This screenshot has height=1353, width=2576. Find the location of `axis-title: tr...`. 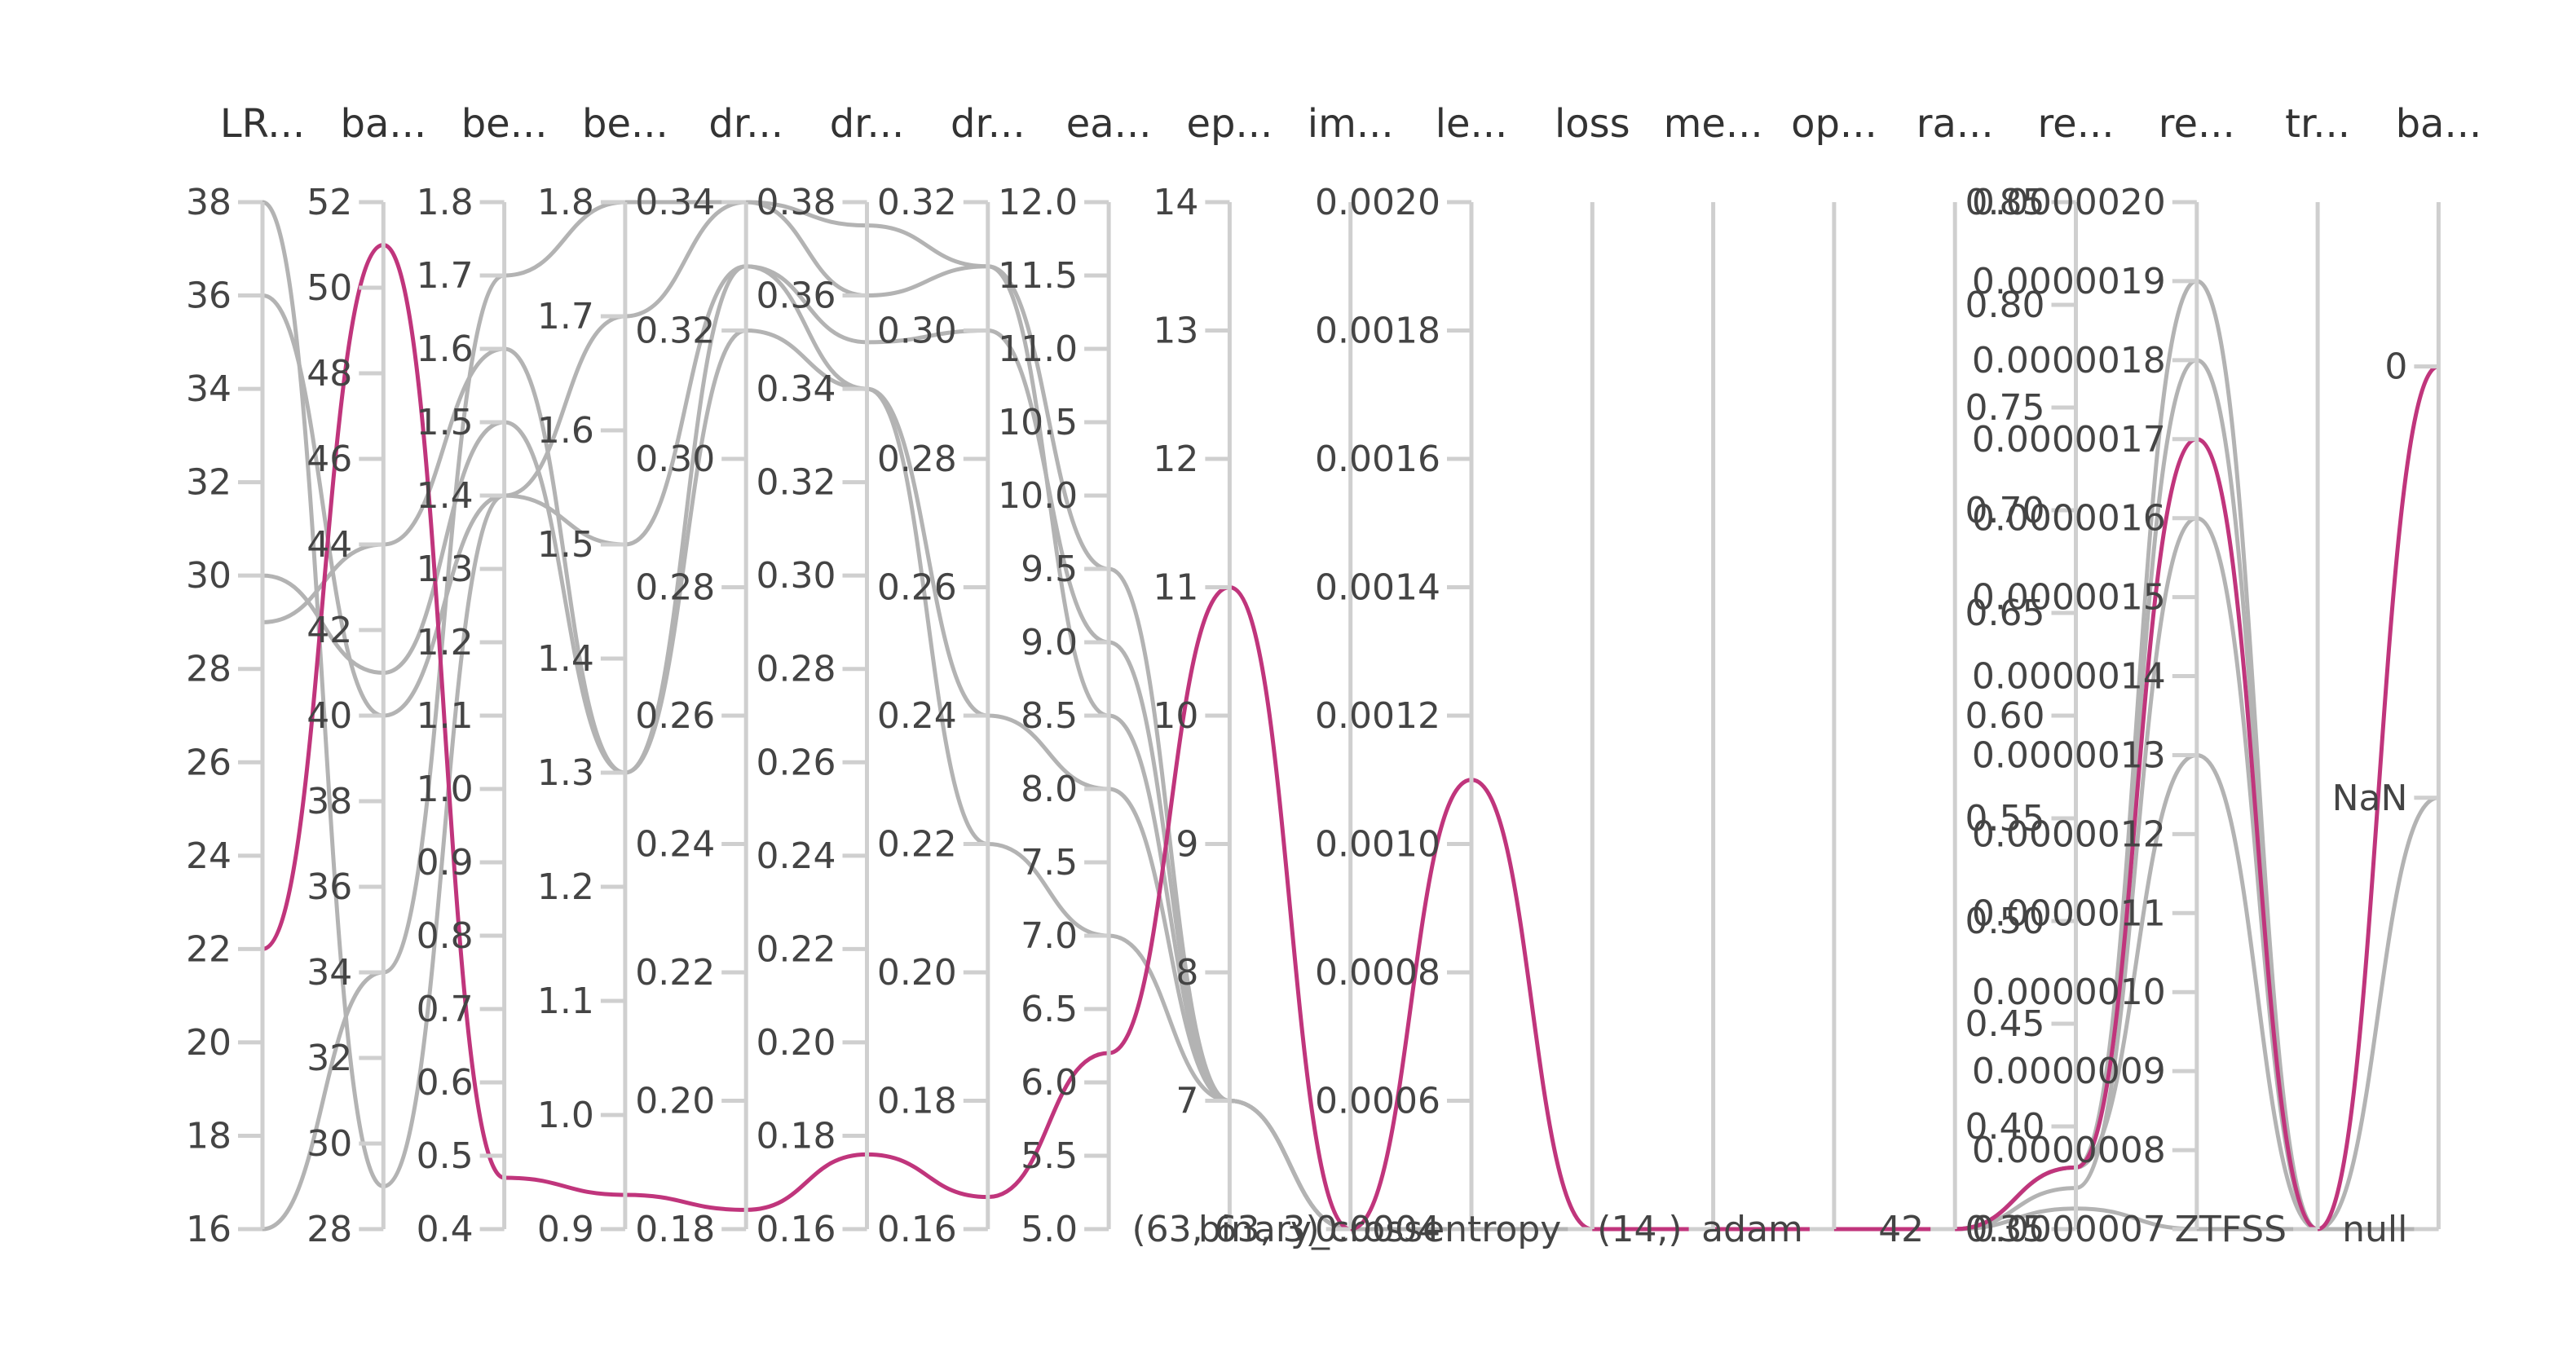

axis-title: tr... is located at coordinates (2317, 124).